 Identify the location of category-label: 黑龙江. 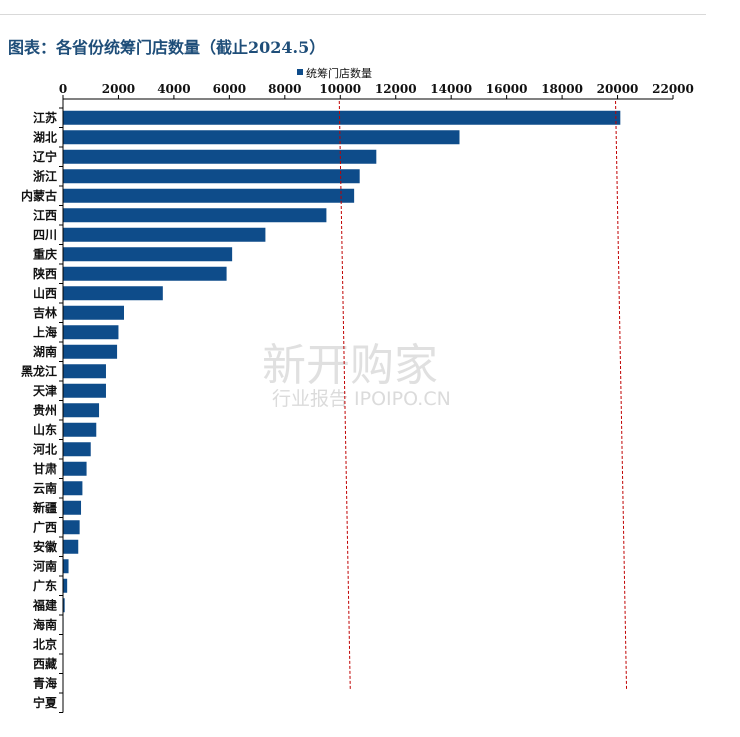
(39, 370).